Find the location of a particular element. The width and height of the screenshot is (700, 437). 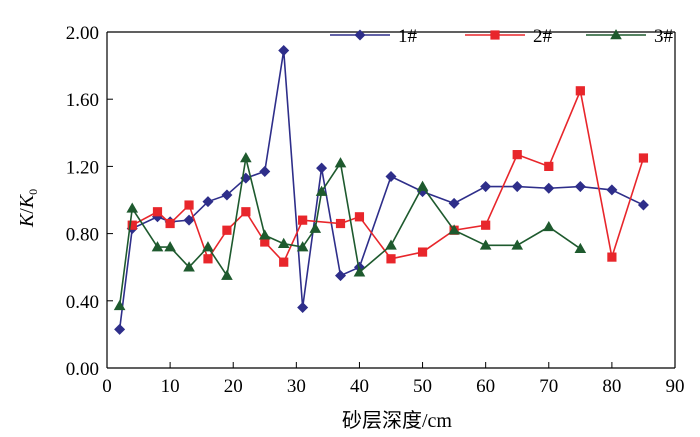

x-tick-label: 90 is located at coordinates (675, 386).